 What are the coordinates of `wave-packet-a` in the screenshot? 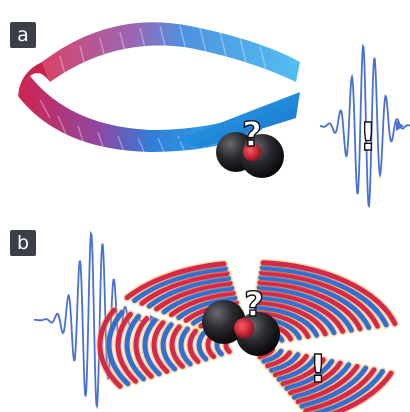 It's located at (364, 126).